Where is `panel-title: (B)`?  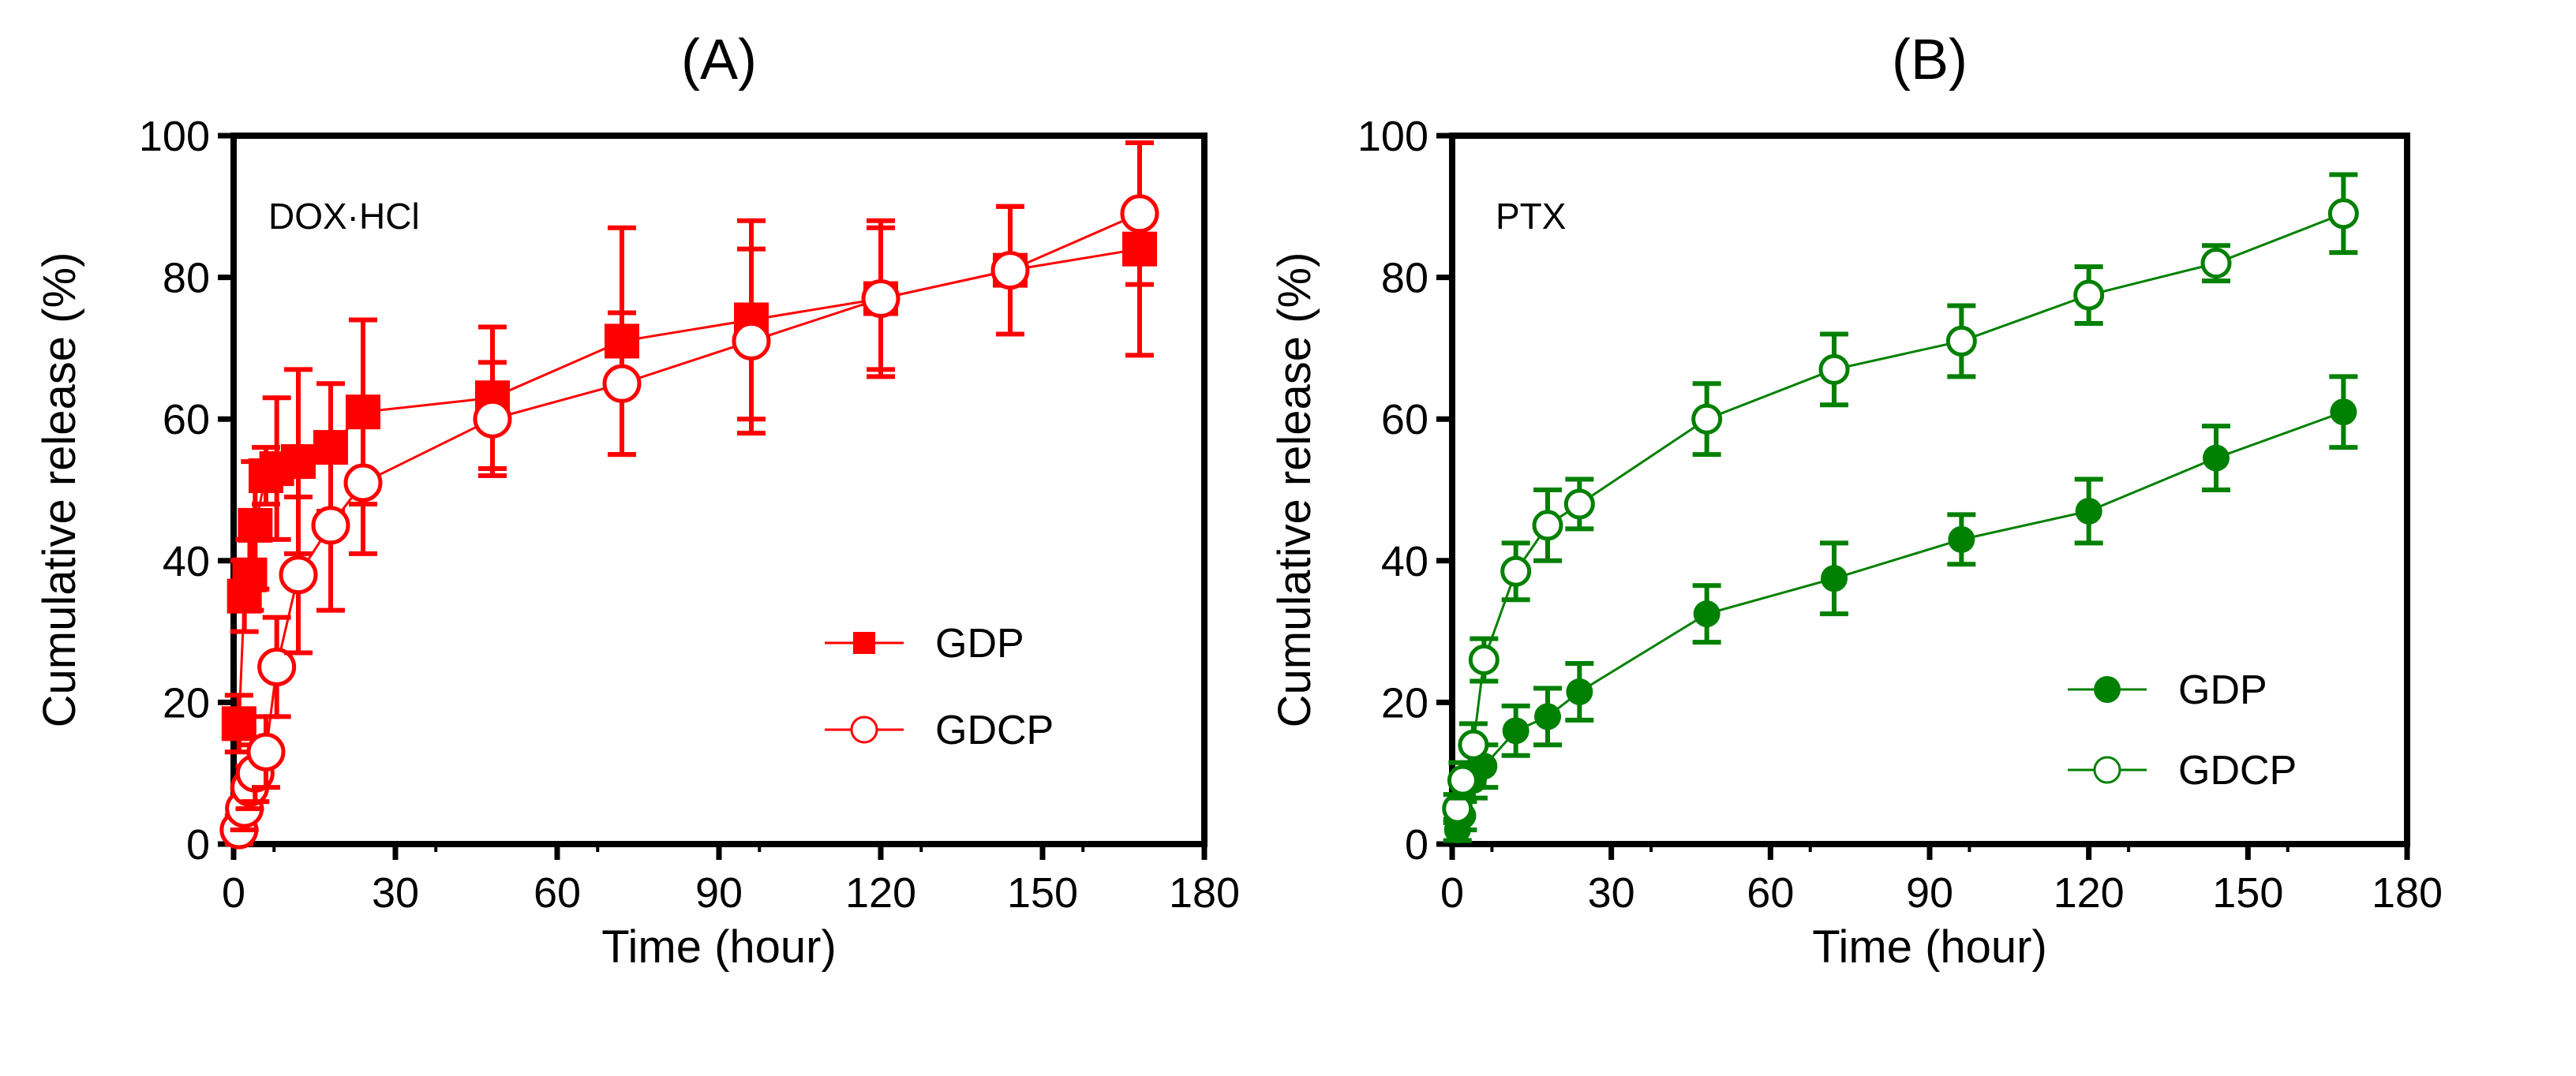 panel-title: (B) is located at coordinates (1930, 60).